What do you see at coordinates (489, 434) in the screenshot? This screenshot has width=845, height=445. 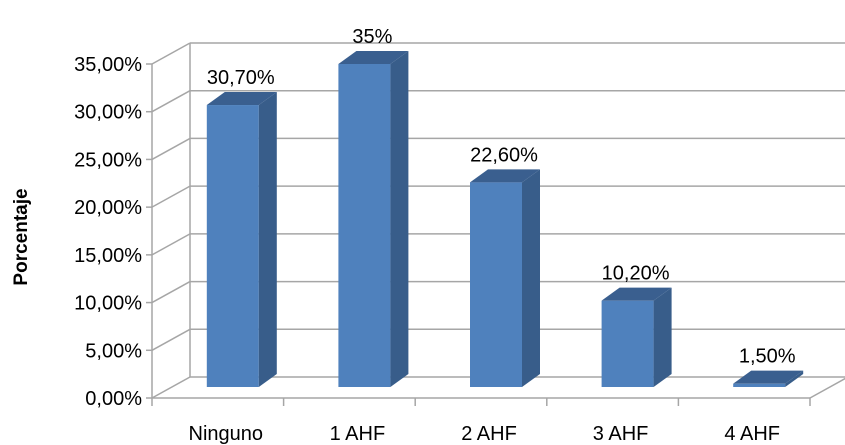 I see `x-tick-label-2: 2 AHF` at bounding box center [489, 434].